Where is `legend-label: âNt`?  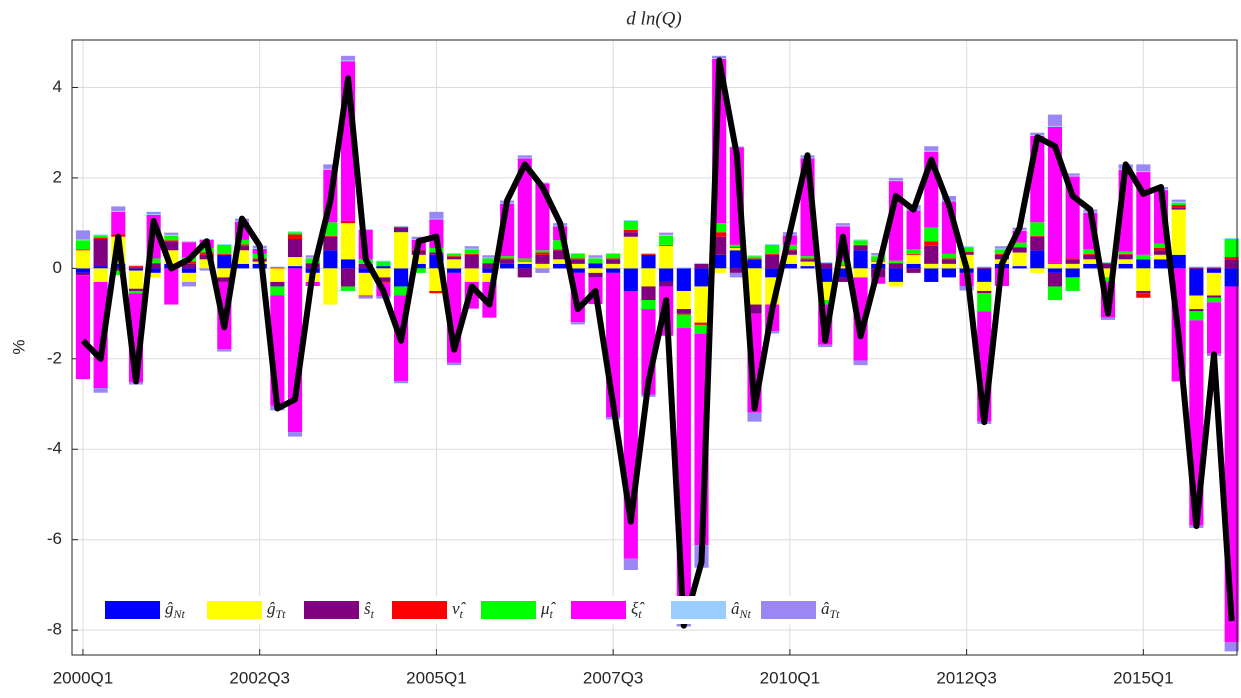
legend-label: âNt is located at coordinates (741, 610).